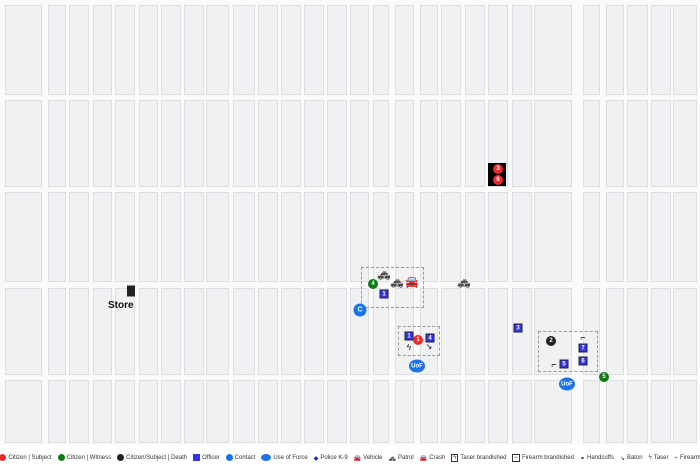 The width and height of the screenshot is (700, 471). I want to click on contact-circle-icon, so click(229, 458).